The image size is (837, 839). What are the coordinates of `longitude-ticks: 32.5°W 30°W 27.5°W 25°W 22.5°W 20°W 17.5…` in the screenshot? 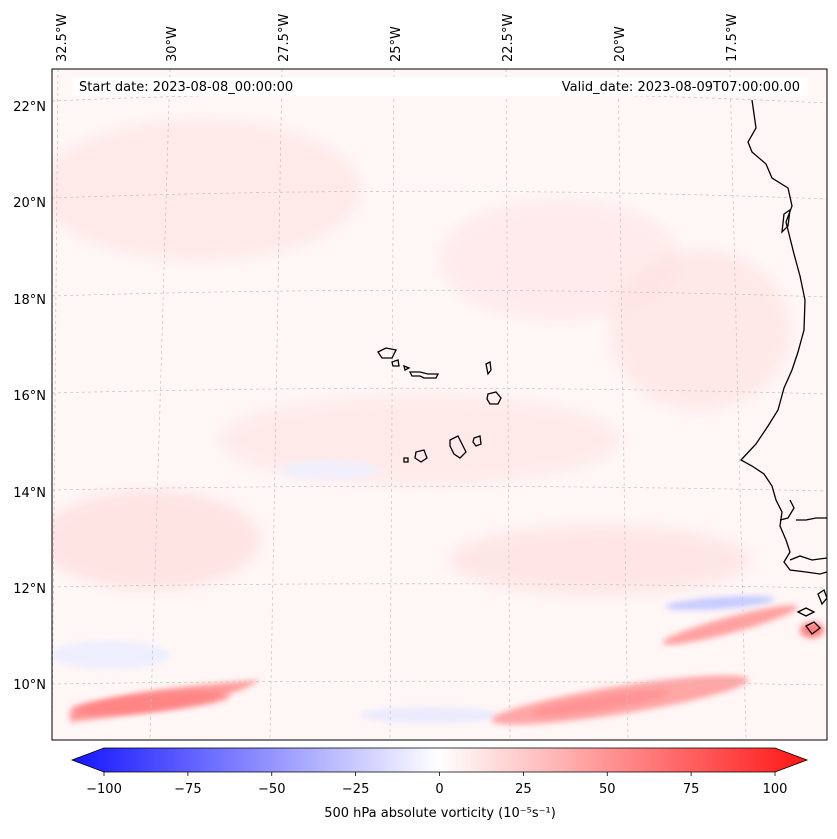 It's located at (397, 38).